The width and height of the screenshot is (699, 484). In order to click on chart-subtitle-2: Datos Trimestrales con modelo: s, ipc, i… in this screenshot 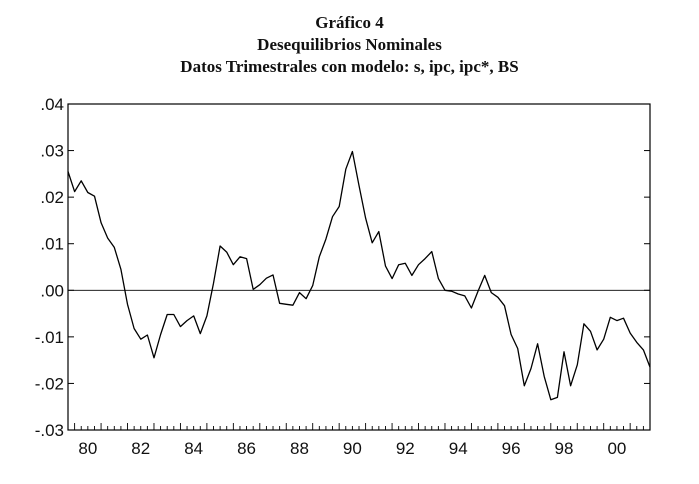, I will do `click(349, 66)`.